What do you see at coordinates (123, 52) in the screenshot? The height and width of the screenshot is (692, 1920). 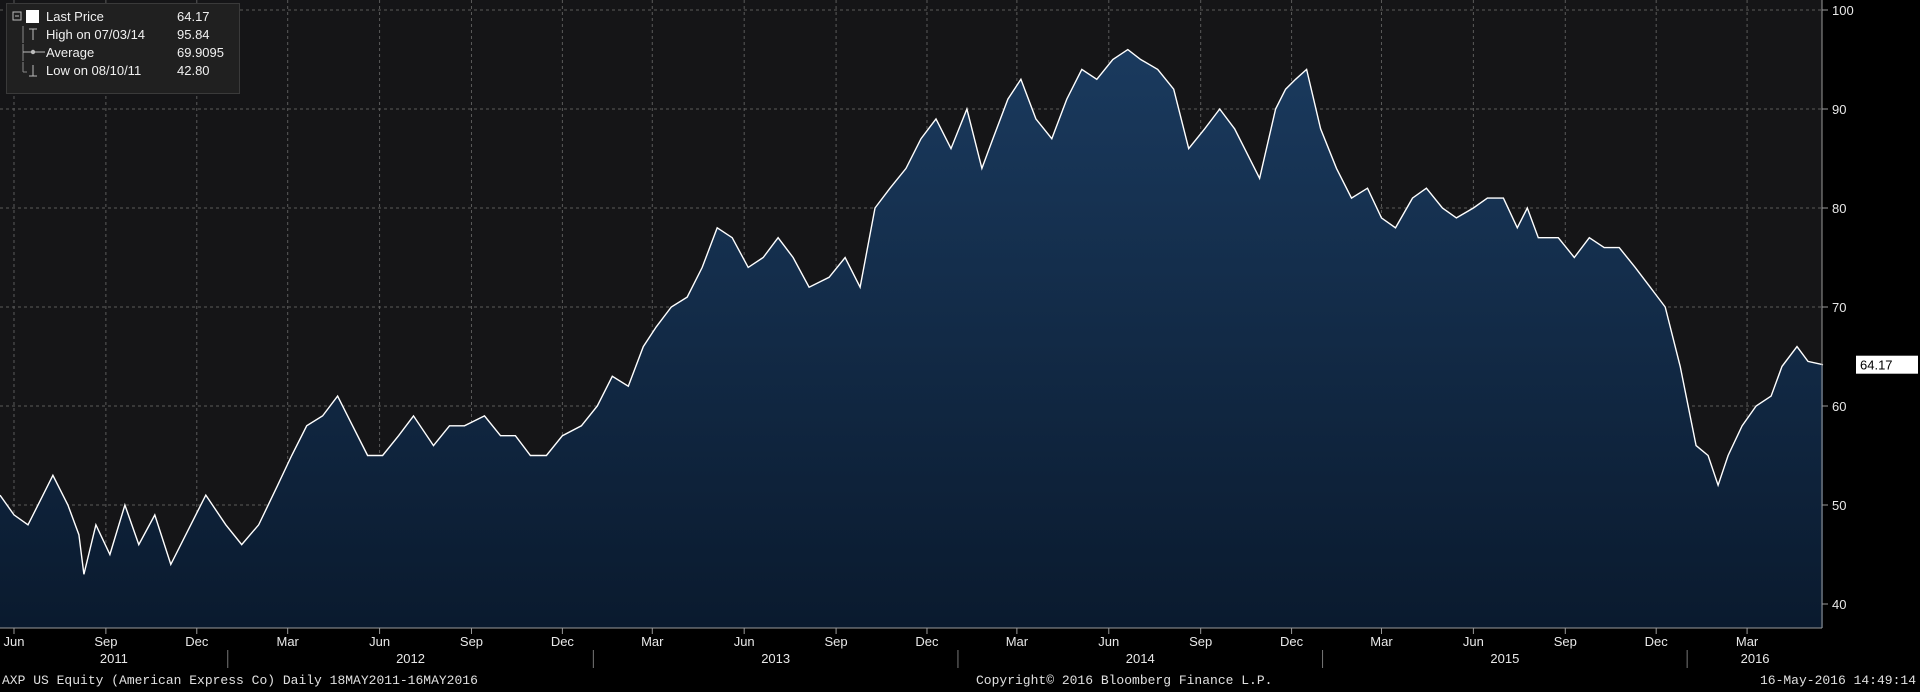 I see `legend-row-average: Average 69.9095` at bounding box center [123, 52].